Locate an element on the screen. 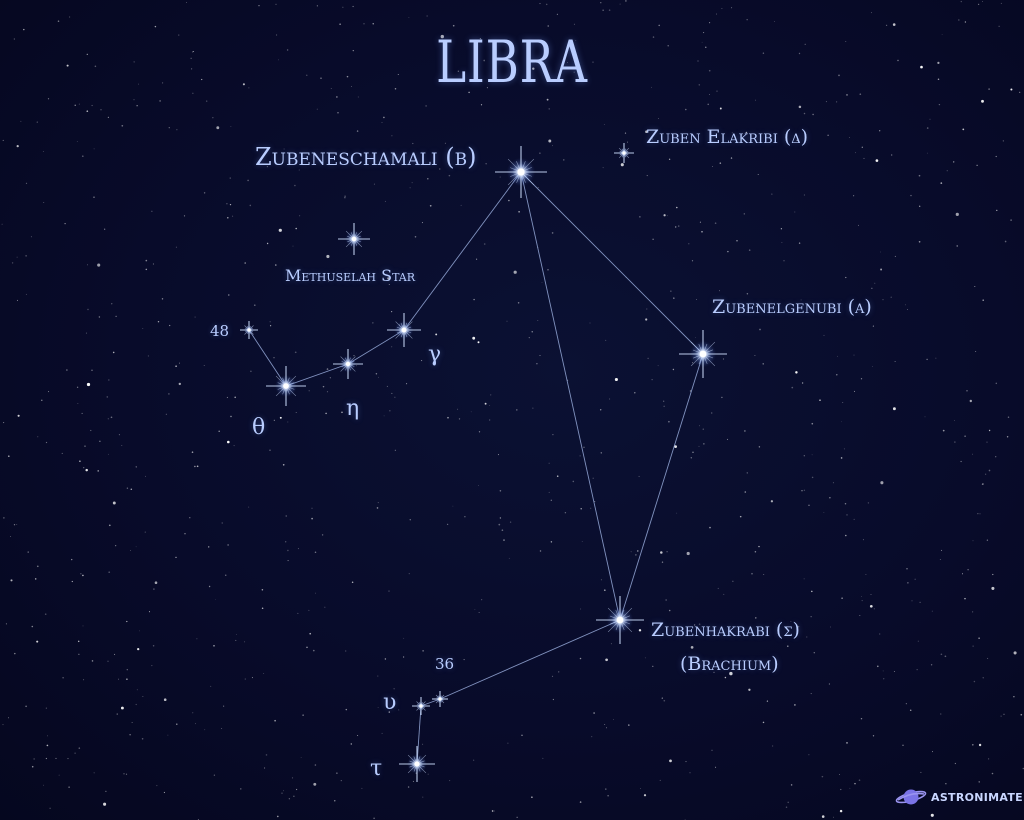 This screenshot has width=1024, height=820. star-tau is located at coordinates (417, 764).